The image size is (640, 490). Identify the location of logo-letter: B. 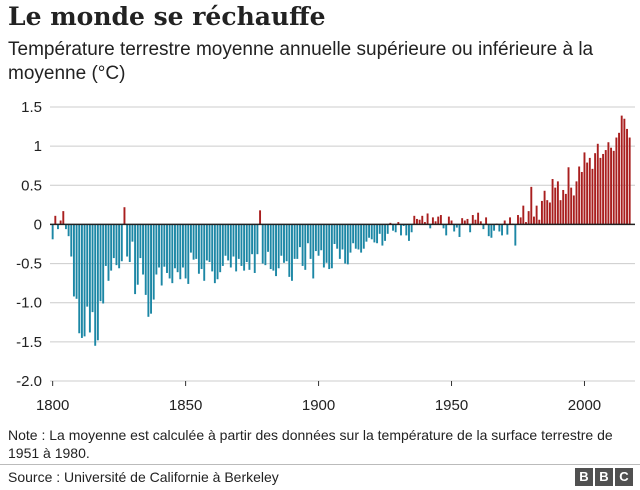
(584, 477).